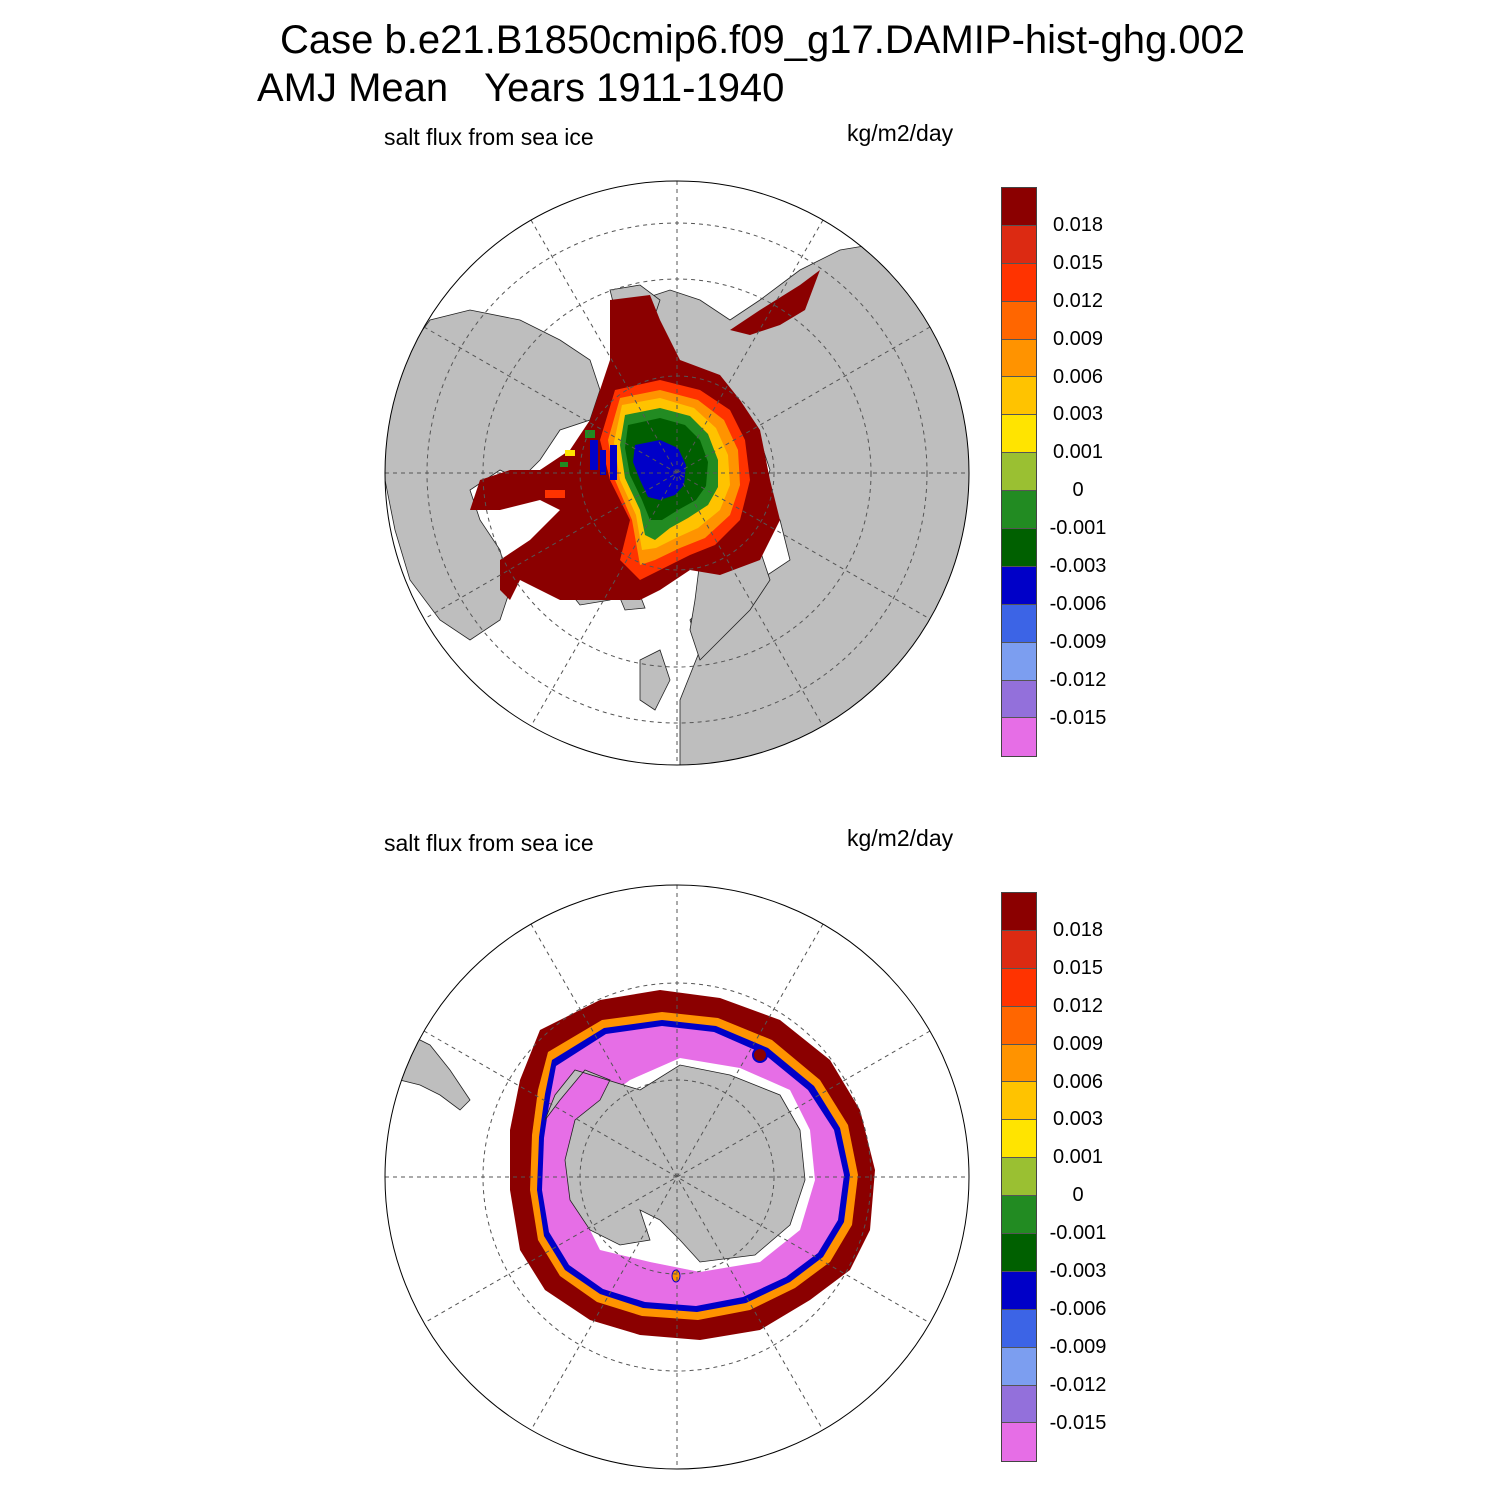  Describe the element at coordinates (353, 88) in the screenshot. I see `season-label: AMJ Mean` at that location.